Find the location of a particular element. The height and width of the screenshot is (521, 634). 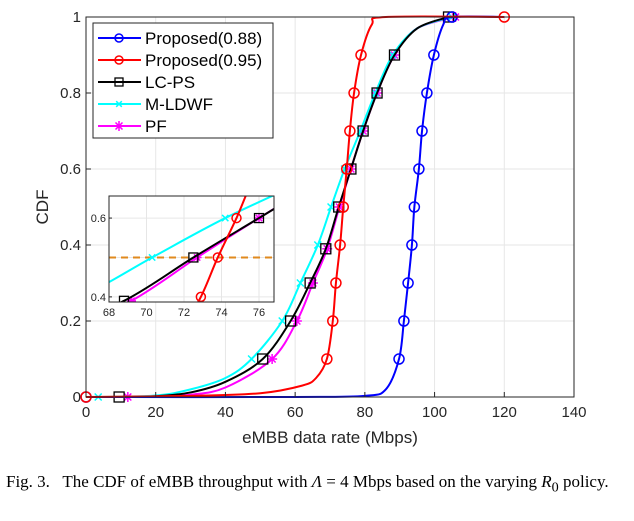

inset-frame is located at coordinates (191, 249).